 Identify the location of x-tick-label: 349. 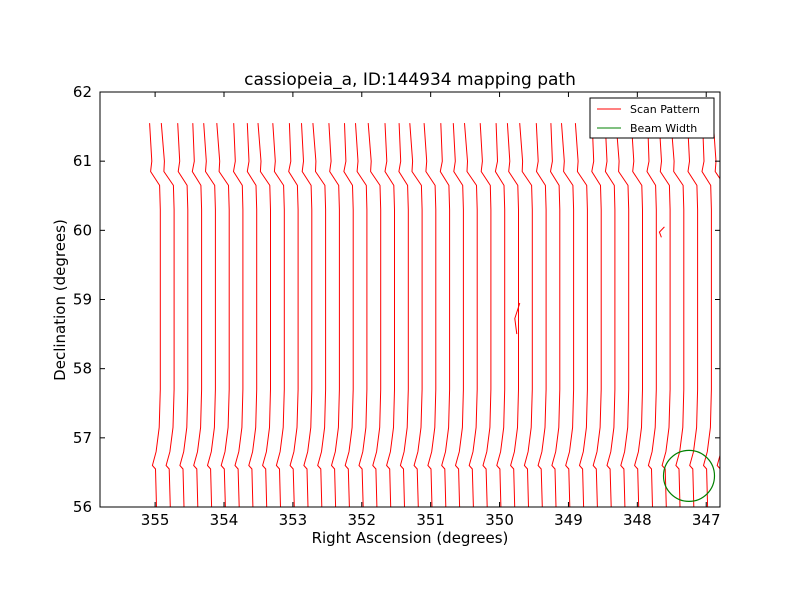
(568, 520).